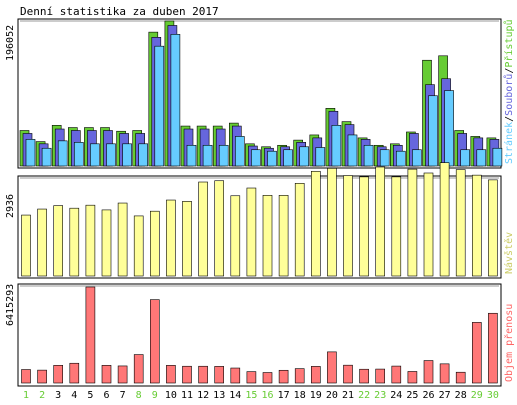  What do you see at coordinates (445, 395) in the screenshot?
I see `x-tick-label-day-27: 27` at bounding box center [445, 395].